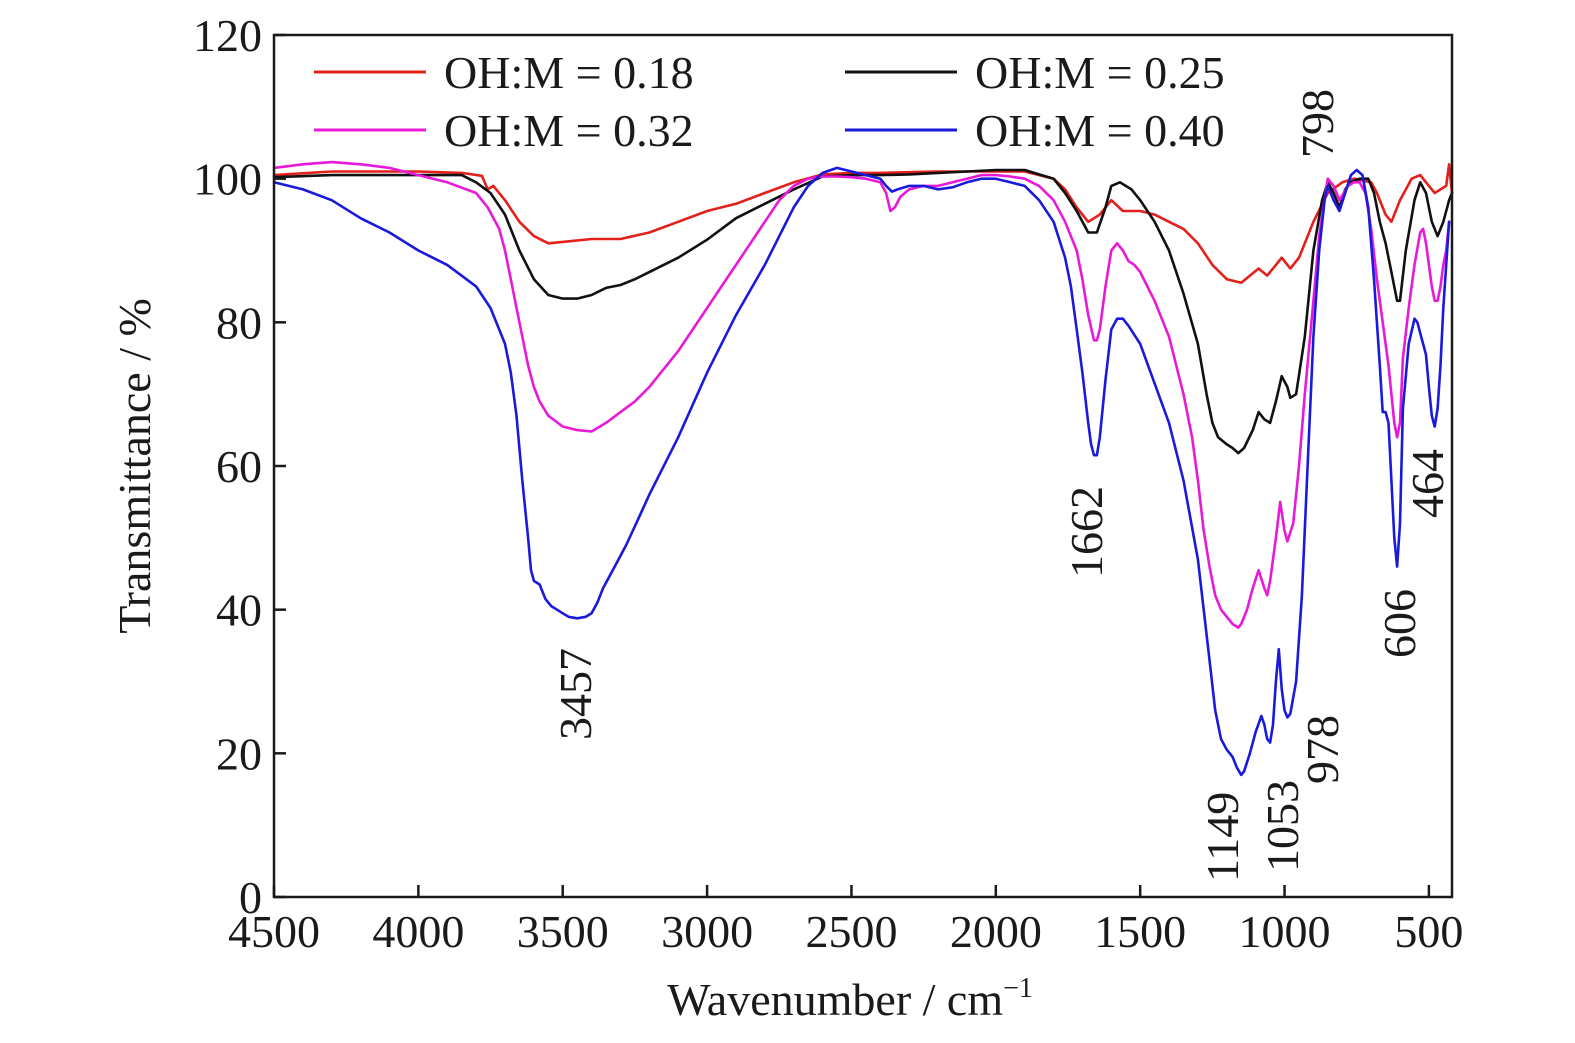  I want to click on y-tick-label-120: 120, so click(227, 35).